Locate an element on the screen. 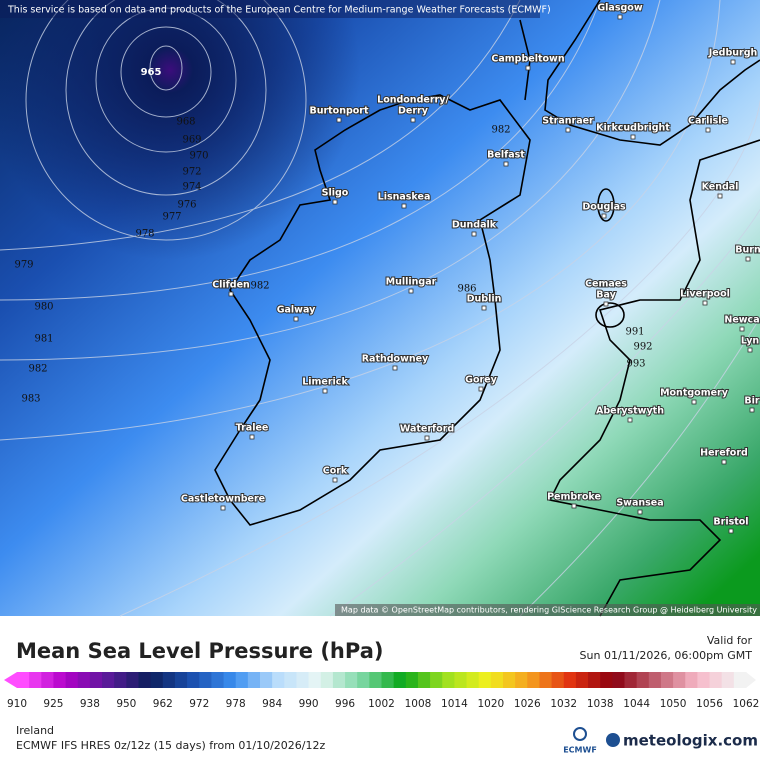  city-label: Bir is located at coordinates (751, 401).